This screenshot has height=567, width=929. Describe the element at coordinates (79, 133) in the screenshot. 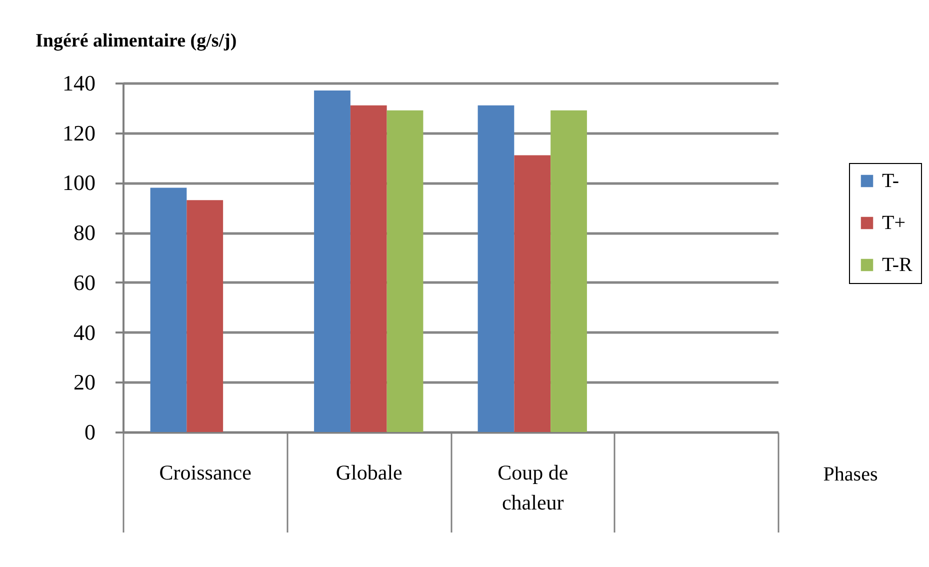

I see `y-tick-label: 120` at that location.